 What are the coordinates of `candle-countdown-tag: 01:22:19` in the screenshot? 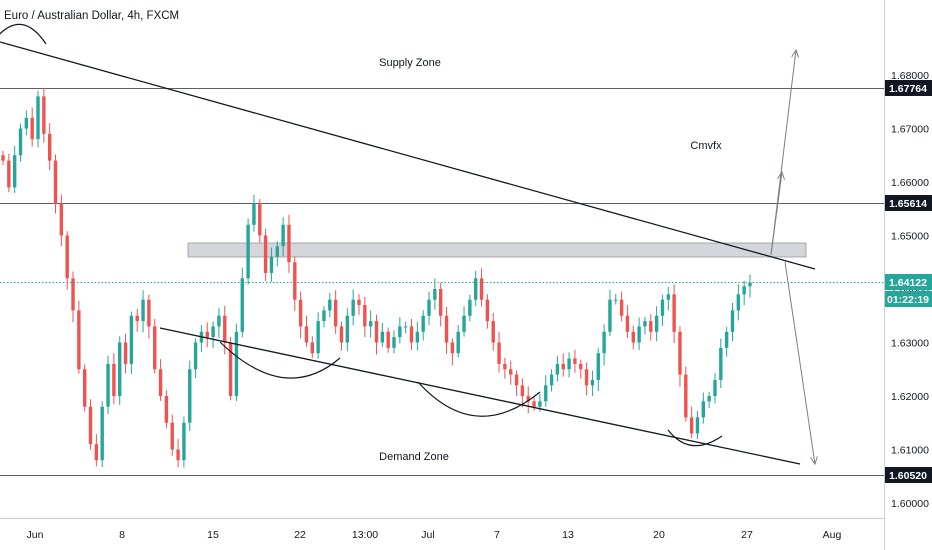 It's located at (908, 299).